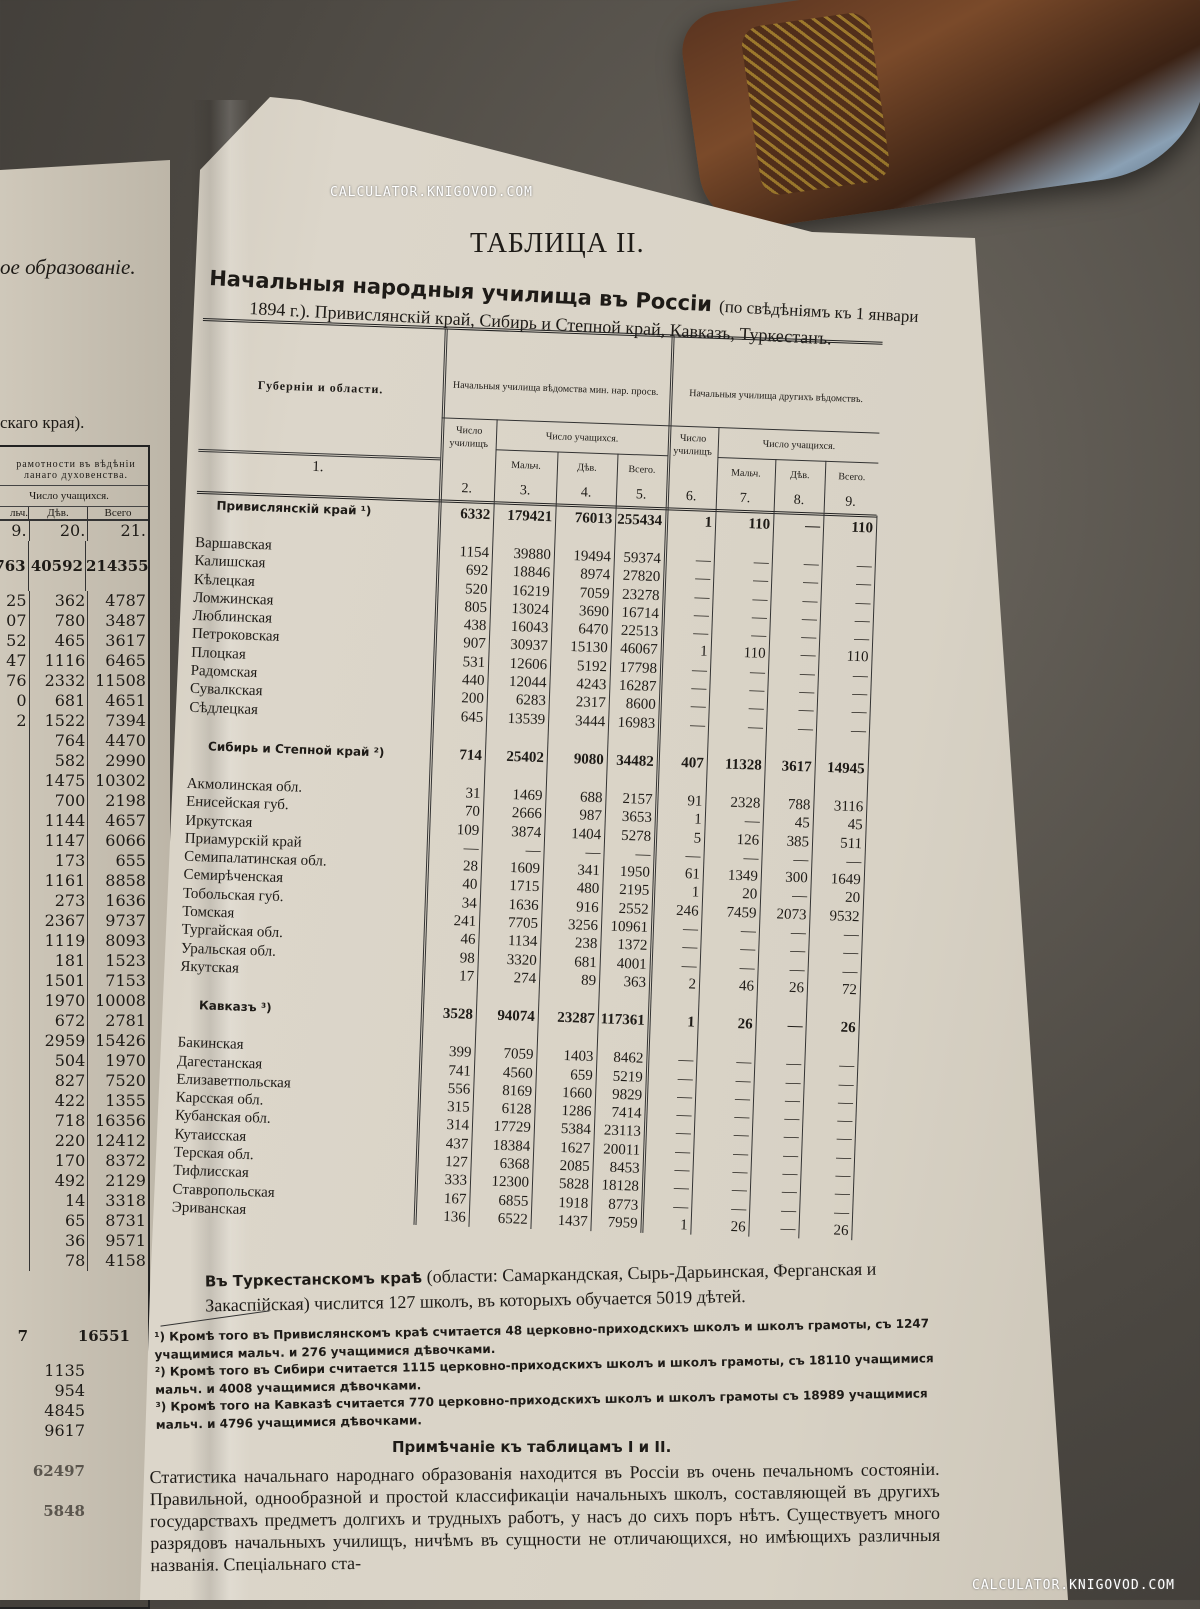 The height and width of the screenshot is (1609, 1200). What do you see at coordinates (74, 661) in the screenshot?
I see `left-table-row: 47 1116 6465` at bounding box center [74, 661].